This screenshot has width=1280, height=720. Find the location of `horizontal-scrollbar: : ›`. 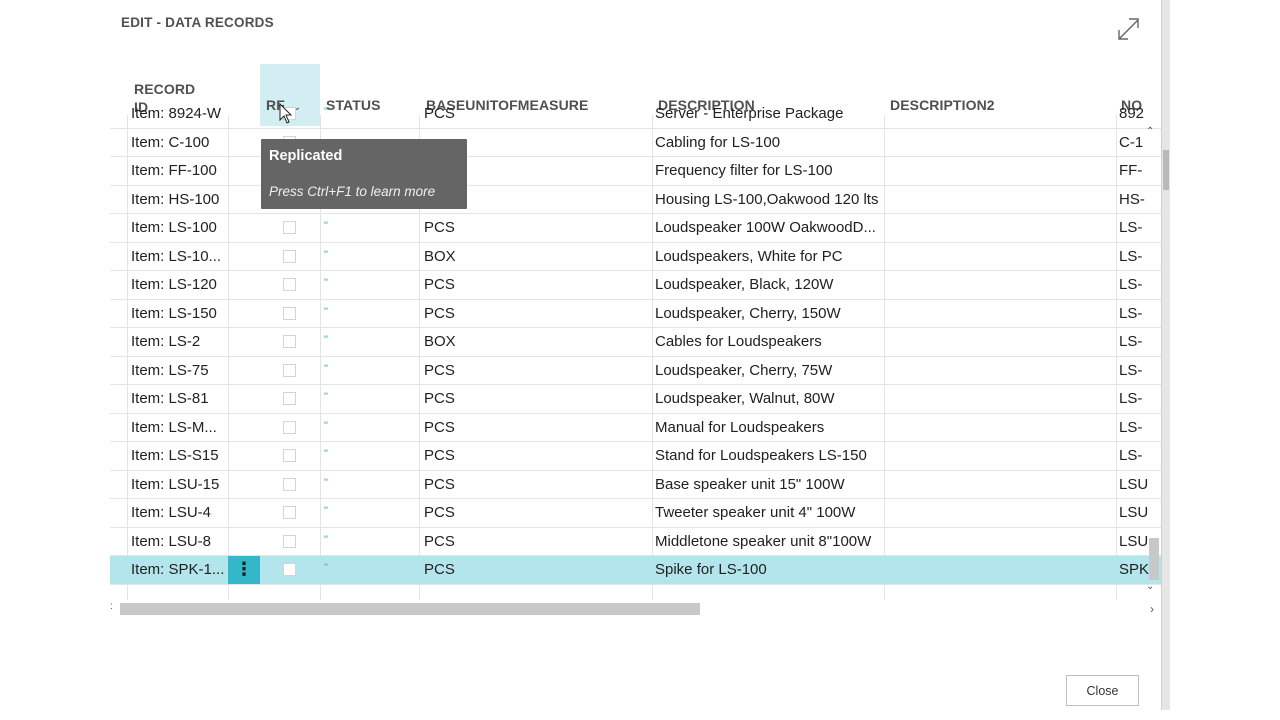

horizontal-scrollbar: : › is located at coordinates (635, 609).